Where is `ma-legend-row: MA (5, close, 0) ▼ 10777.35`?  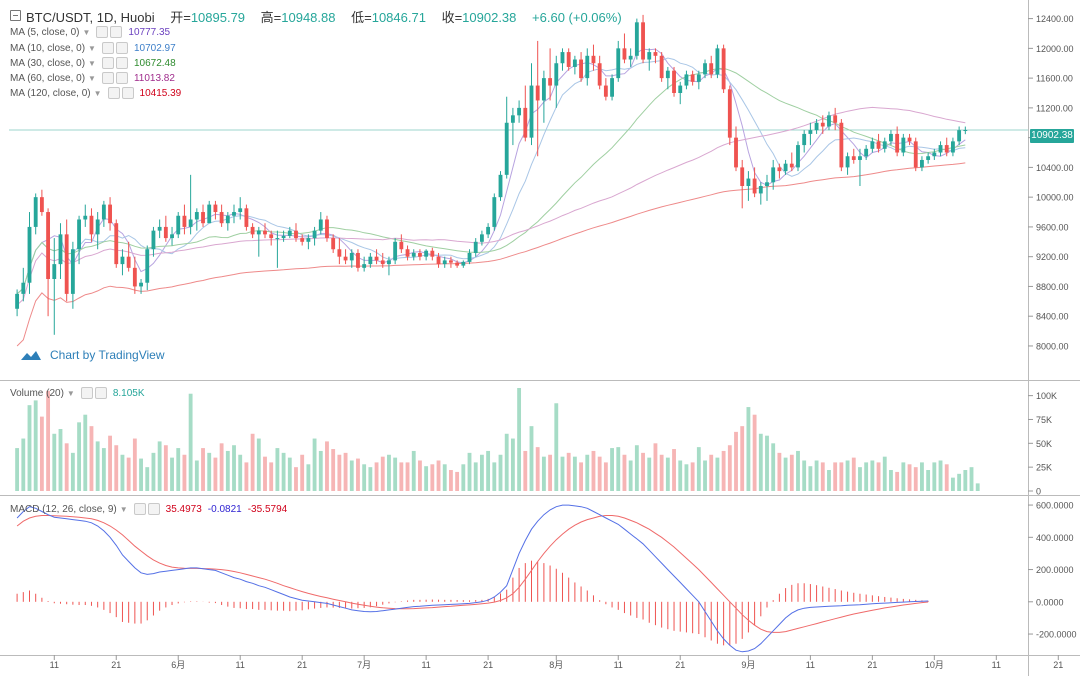
ma-legend-row: MA (5, close, 0) ▼ 10777.35 is located at coordinates (90, 32).